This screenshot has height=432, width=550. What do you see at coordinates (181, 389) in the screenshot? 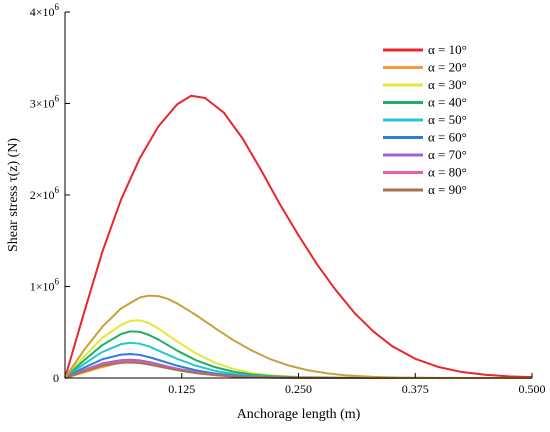
I see `x-tick-label: 0.125` at bounding box center [181, 389].